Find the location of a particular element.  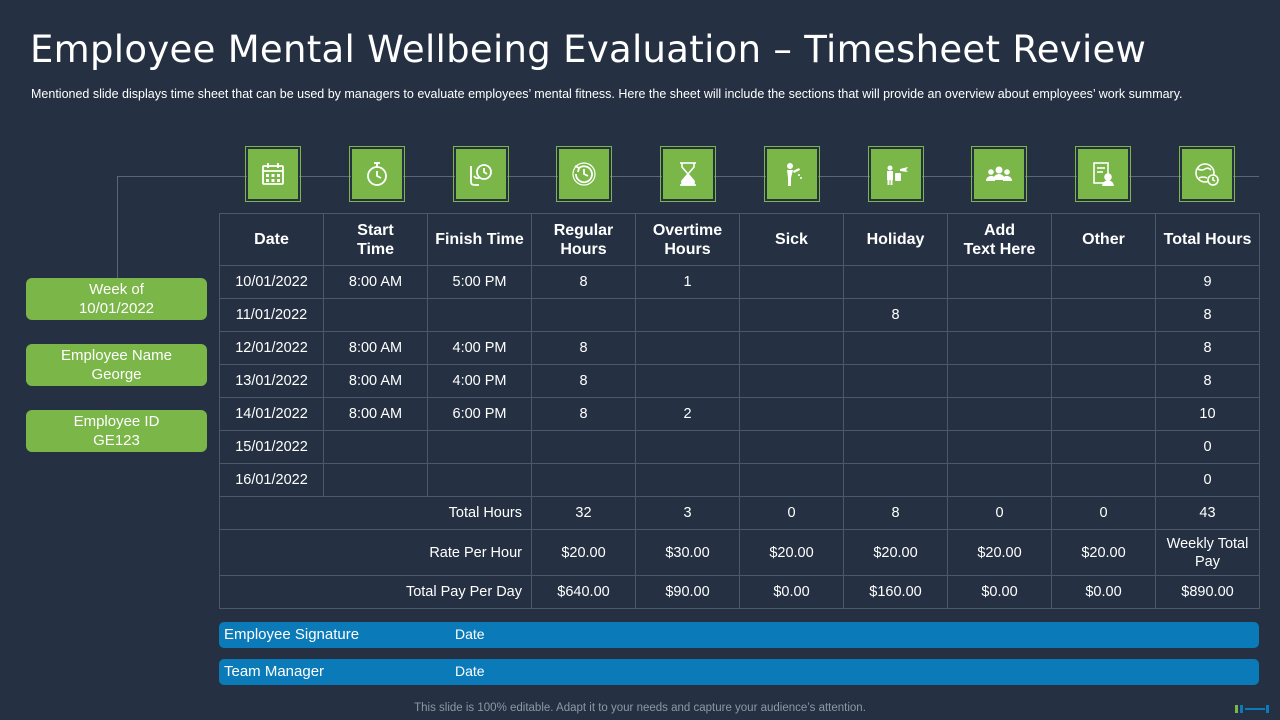

employee-signature-date: Date is located at coordinates (470, 634).